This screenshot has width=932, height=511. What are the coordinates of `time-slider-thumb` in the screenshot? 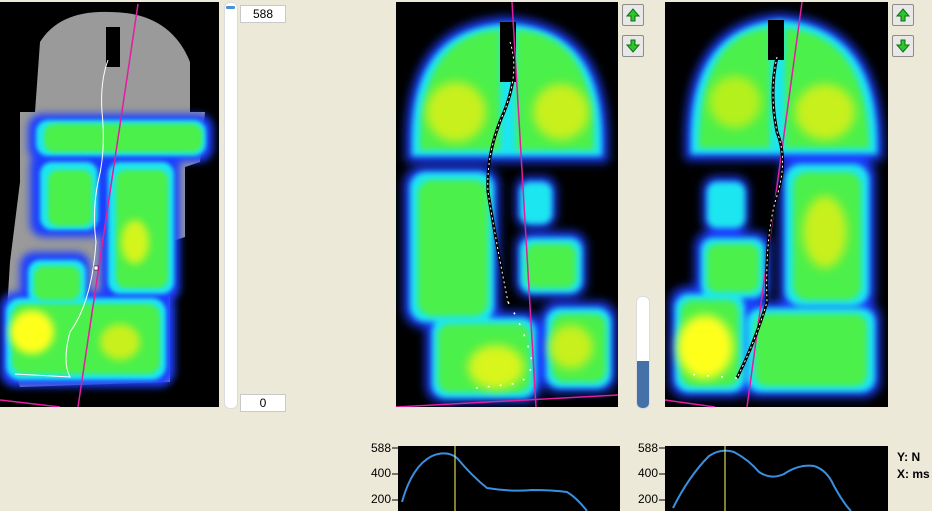 It's located at (230, 7).